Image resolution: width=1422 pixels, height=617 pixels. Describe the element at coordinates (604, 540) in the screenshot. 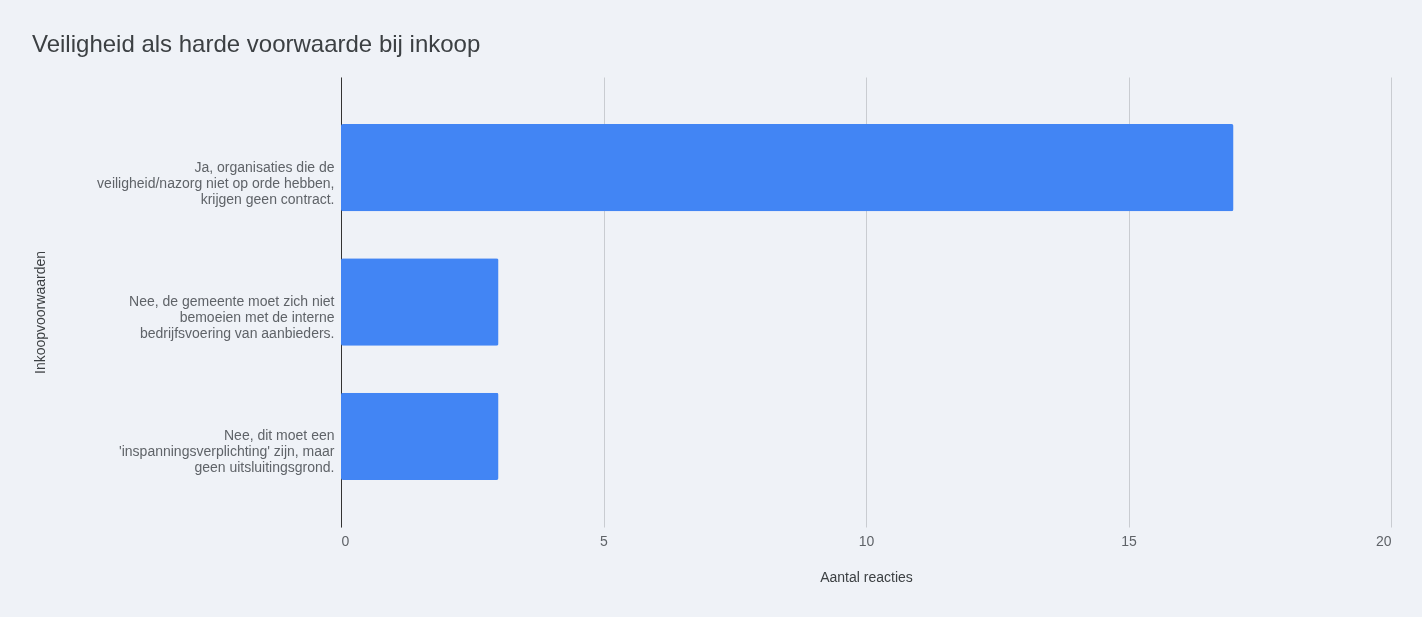

I see `x-tick-label: 5` at that location.